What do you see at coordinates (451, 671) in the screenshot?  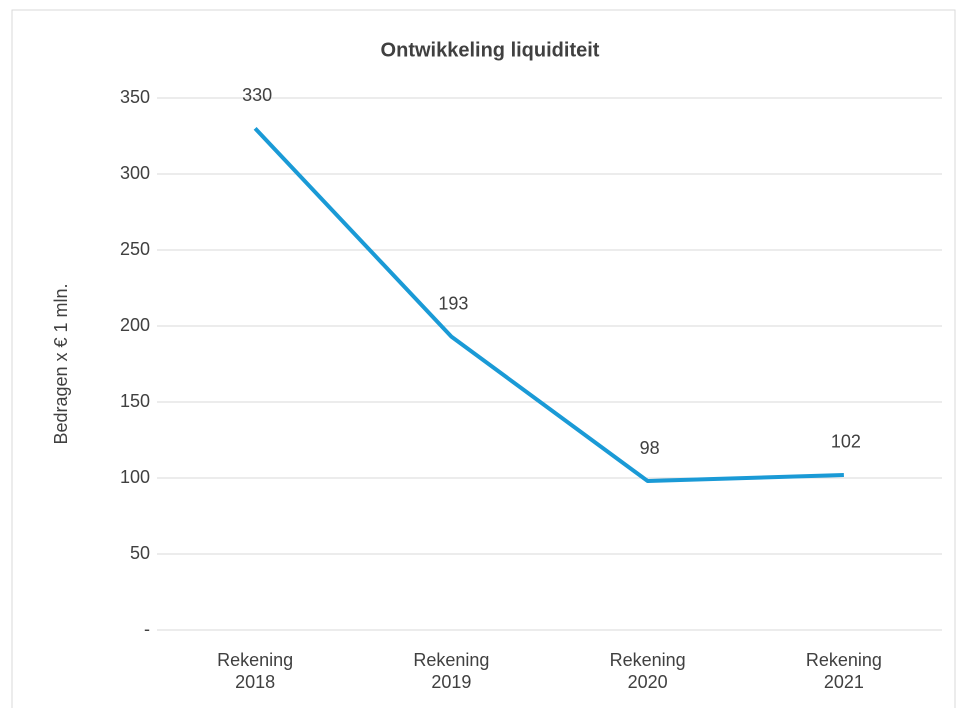 I see `x-tick-label: Rekening 2019` at bounding box center [451, 671].